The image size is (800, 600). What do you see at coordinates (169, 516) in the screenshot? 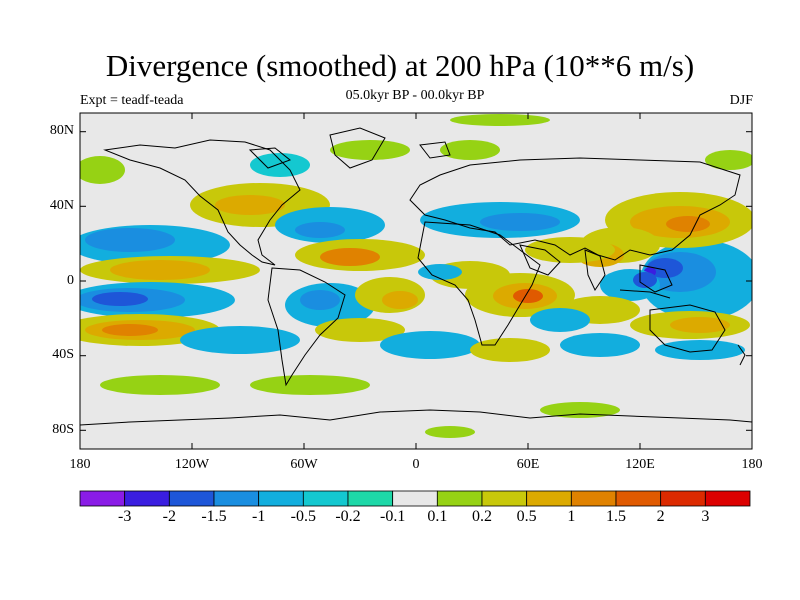
I see `colorbar-label: -2` at bounding box center [169, 516].